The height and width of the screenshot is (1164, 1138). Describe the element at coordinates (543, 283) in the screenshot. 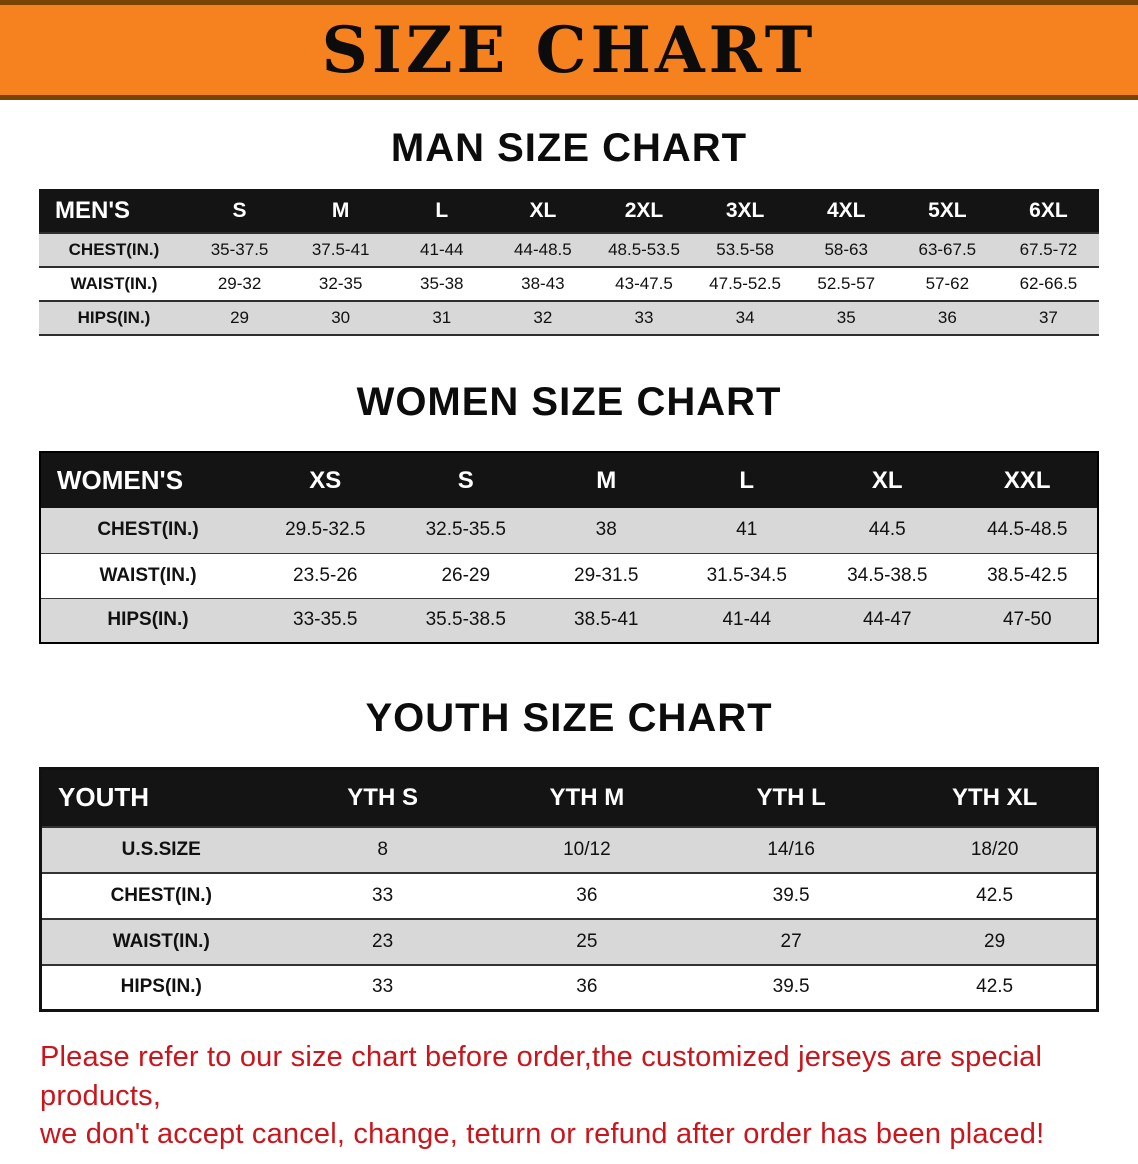

I see `size-value: 38-43` at that location.